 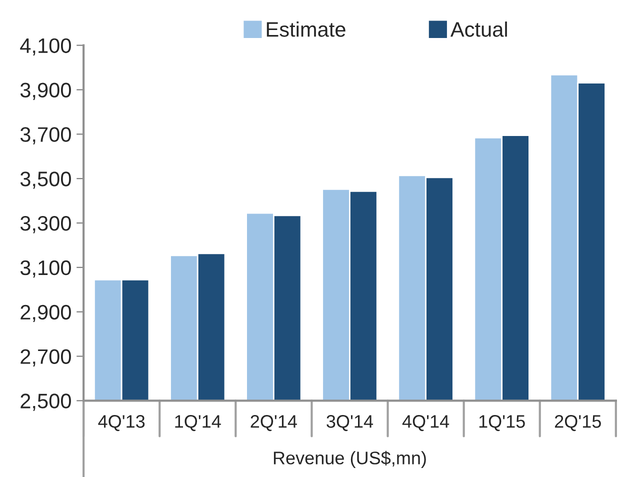 I want to click on y-tick-label: 3,500, so click(x=45, y=180).